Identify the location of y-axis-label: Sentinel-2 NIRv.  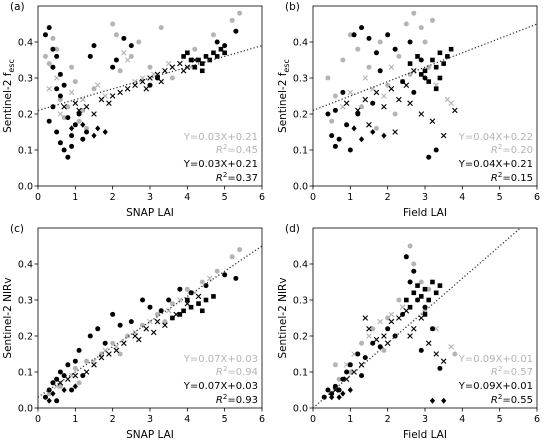
(283, 317).